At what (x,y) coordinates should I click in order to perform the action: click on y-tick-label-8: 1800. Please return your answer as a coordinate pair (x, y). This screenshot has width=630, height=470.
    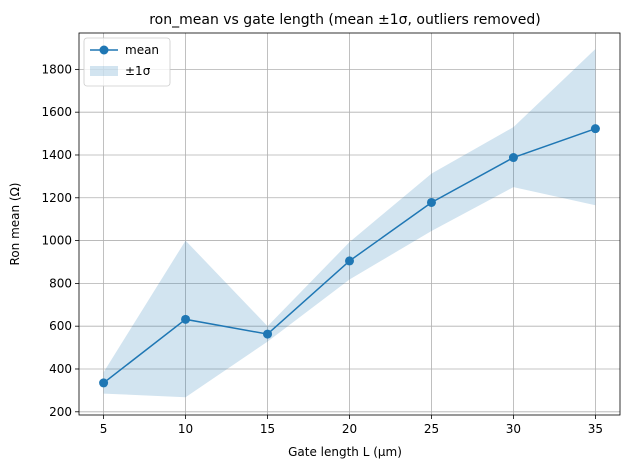
    Looking at the image, I should click on (56, 69).